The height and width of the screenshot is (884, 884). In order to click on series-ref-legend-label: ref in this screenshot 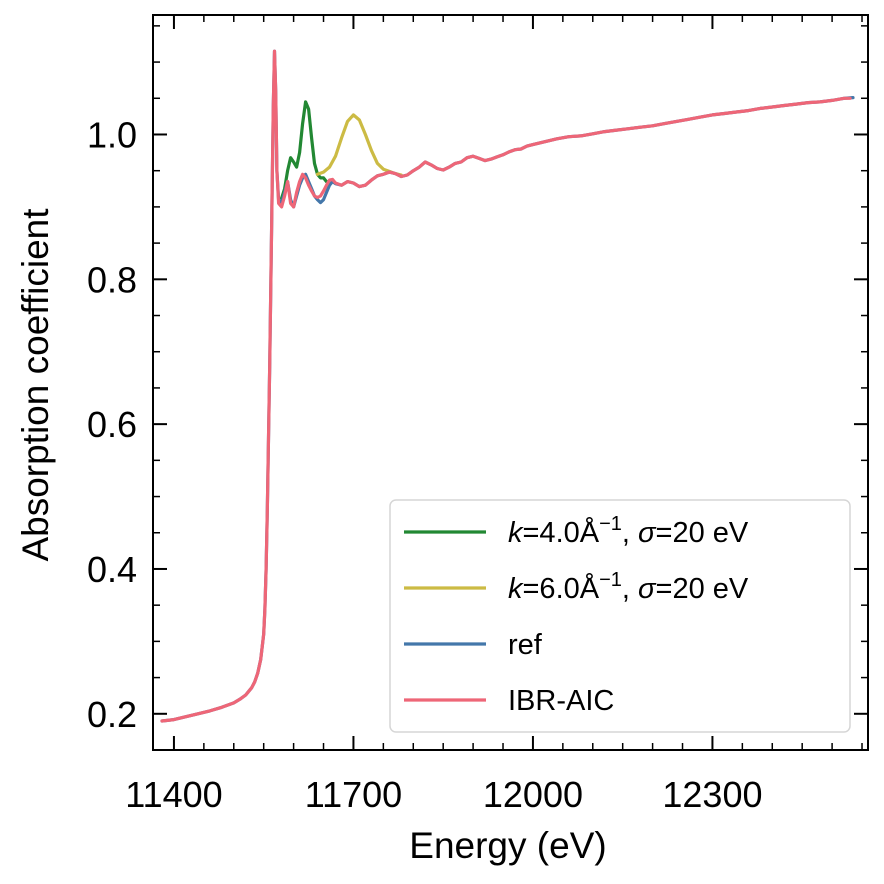, I will do `click(525, 645)`.